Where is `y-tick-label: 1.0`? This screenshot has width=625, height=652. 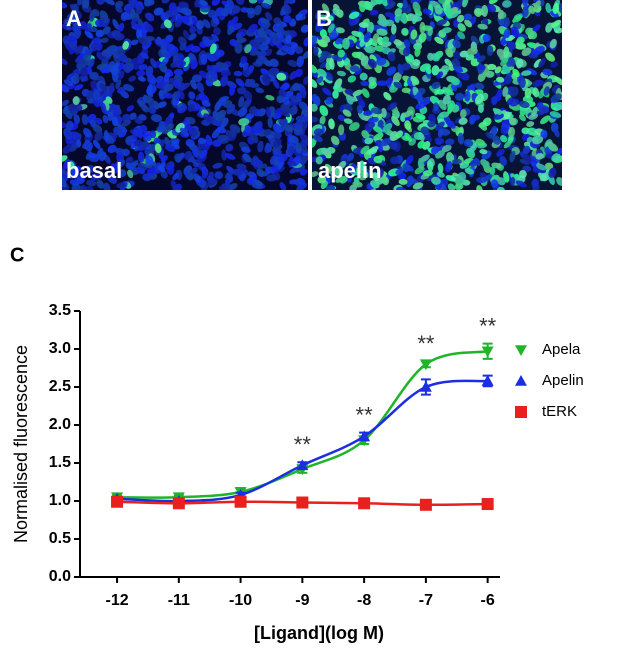
y-tick-label: 1.0 is located at coordinates (60, 500).